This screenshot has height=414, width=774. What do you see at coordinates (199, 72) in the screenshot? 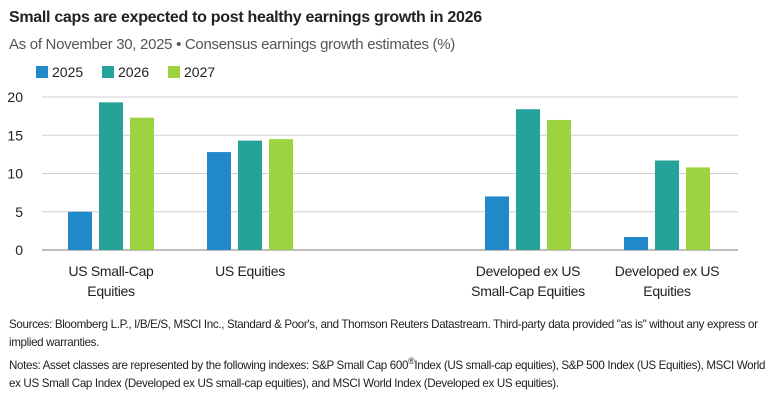
I see `legend-label: 2027` at bounding box center [199, 72].